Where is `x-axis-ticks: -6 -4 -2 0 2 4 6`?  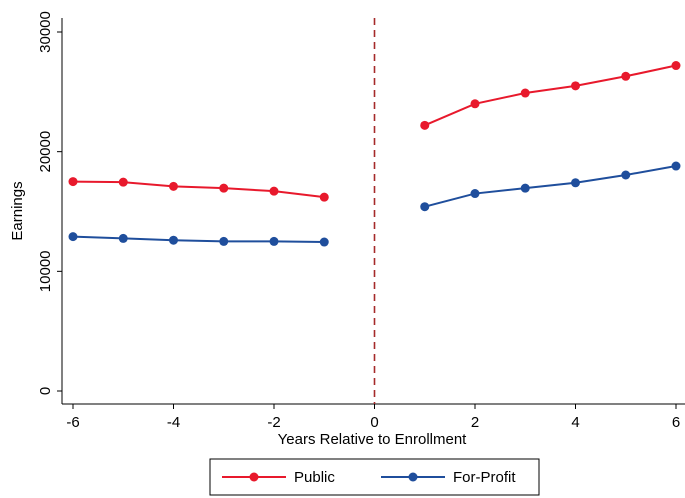
x-axis-ticks: -6 -4 -2 0 2 4 6 is located at coordinates (373, 417).